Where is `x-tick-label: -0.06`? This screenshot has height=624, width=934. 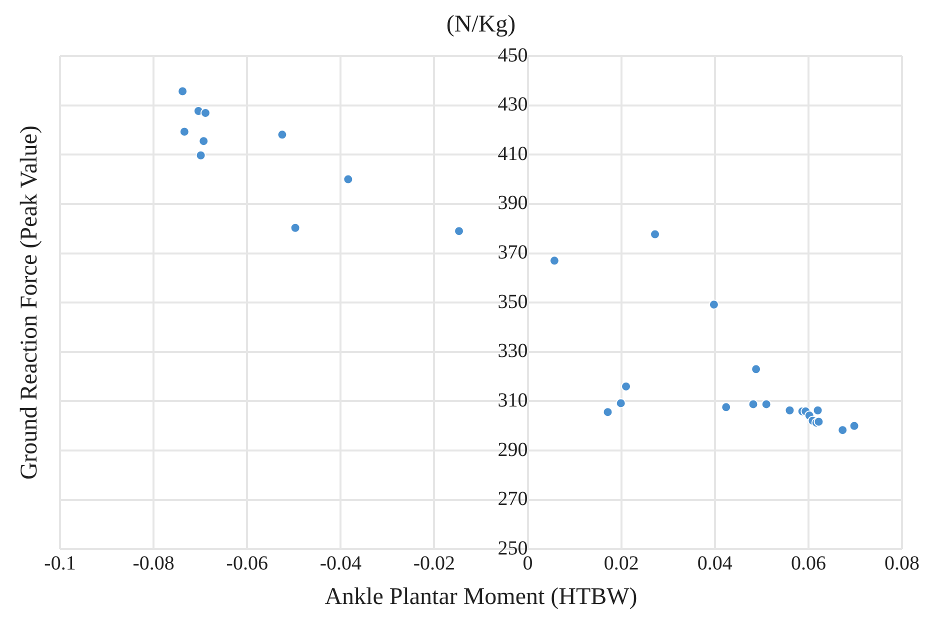
x-tick-label: -0.06 is located at coordinates (247, 563).